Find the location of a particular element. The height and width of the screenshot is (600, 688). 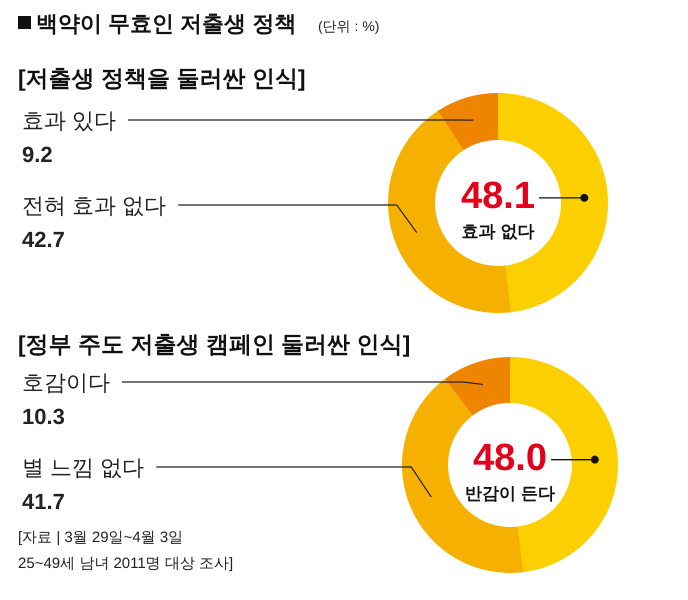

slice-label: 별 느낌 없다 is located at coordinates (83, 467).